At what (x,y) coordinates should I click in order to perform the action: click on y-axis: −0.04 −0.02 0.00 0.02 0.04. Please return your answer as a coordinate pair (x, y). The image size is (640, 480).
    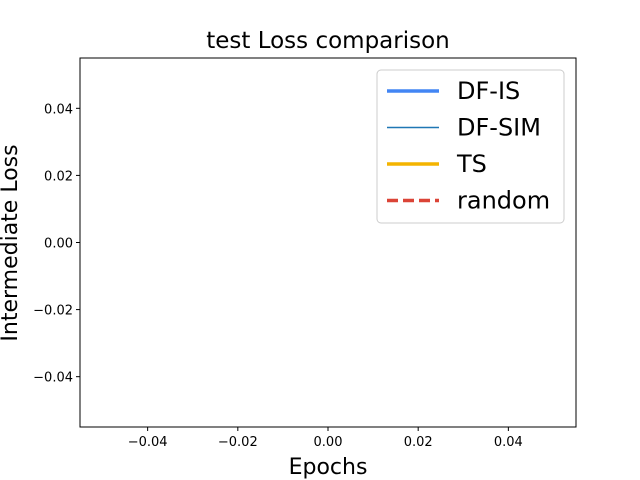
    Looking at the image, I should click on (56, 244).